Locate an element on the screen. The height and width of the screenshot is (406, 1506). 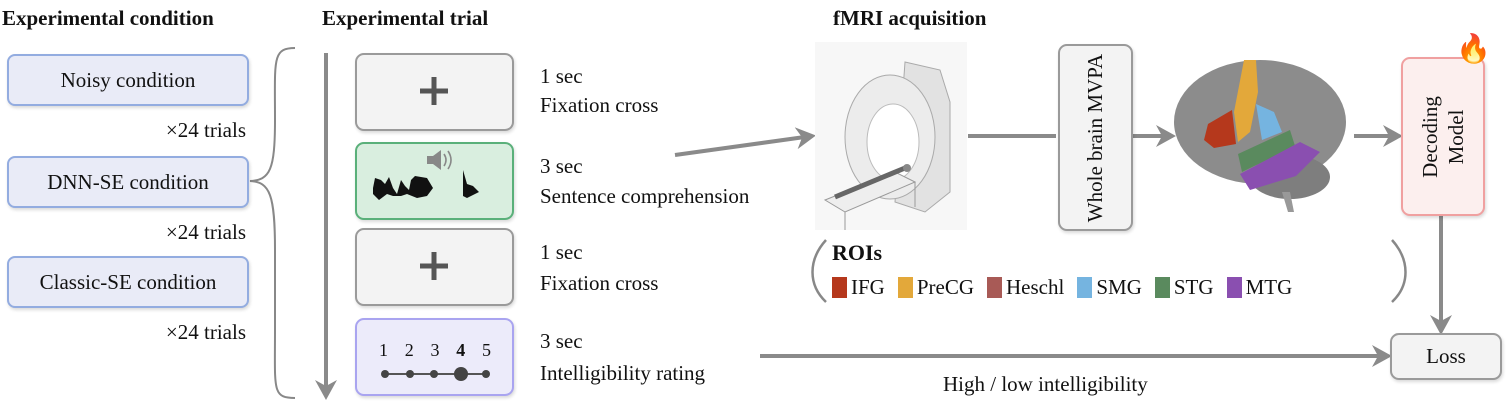
target-label: High / low intelligibility is located at coordinates (1045, 384).